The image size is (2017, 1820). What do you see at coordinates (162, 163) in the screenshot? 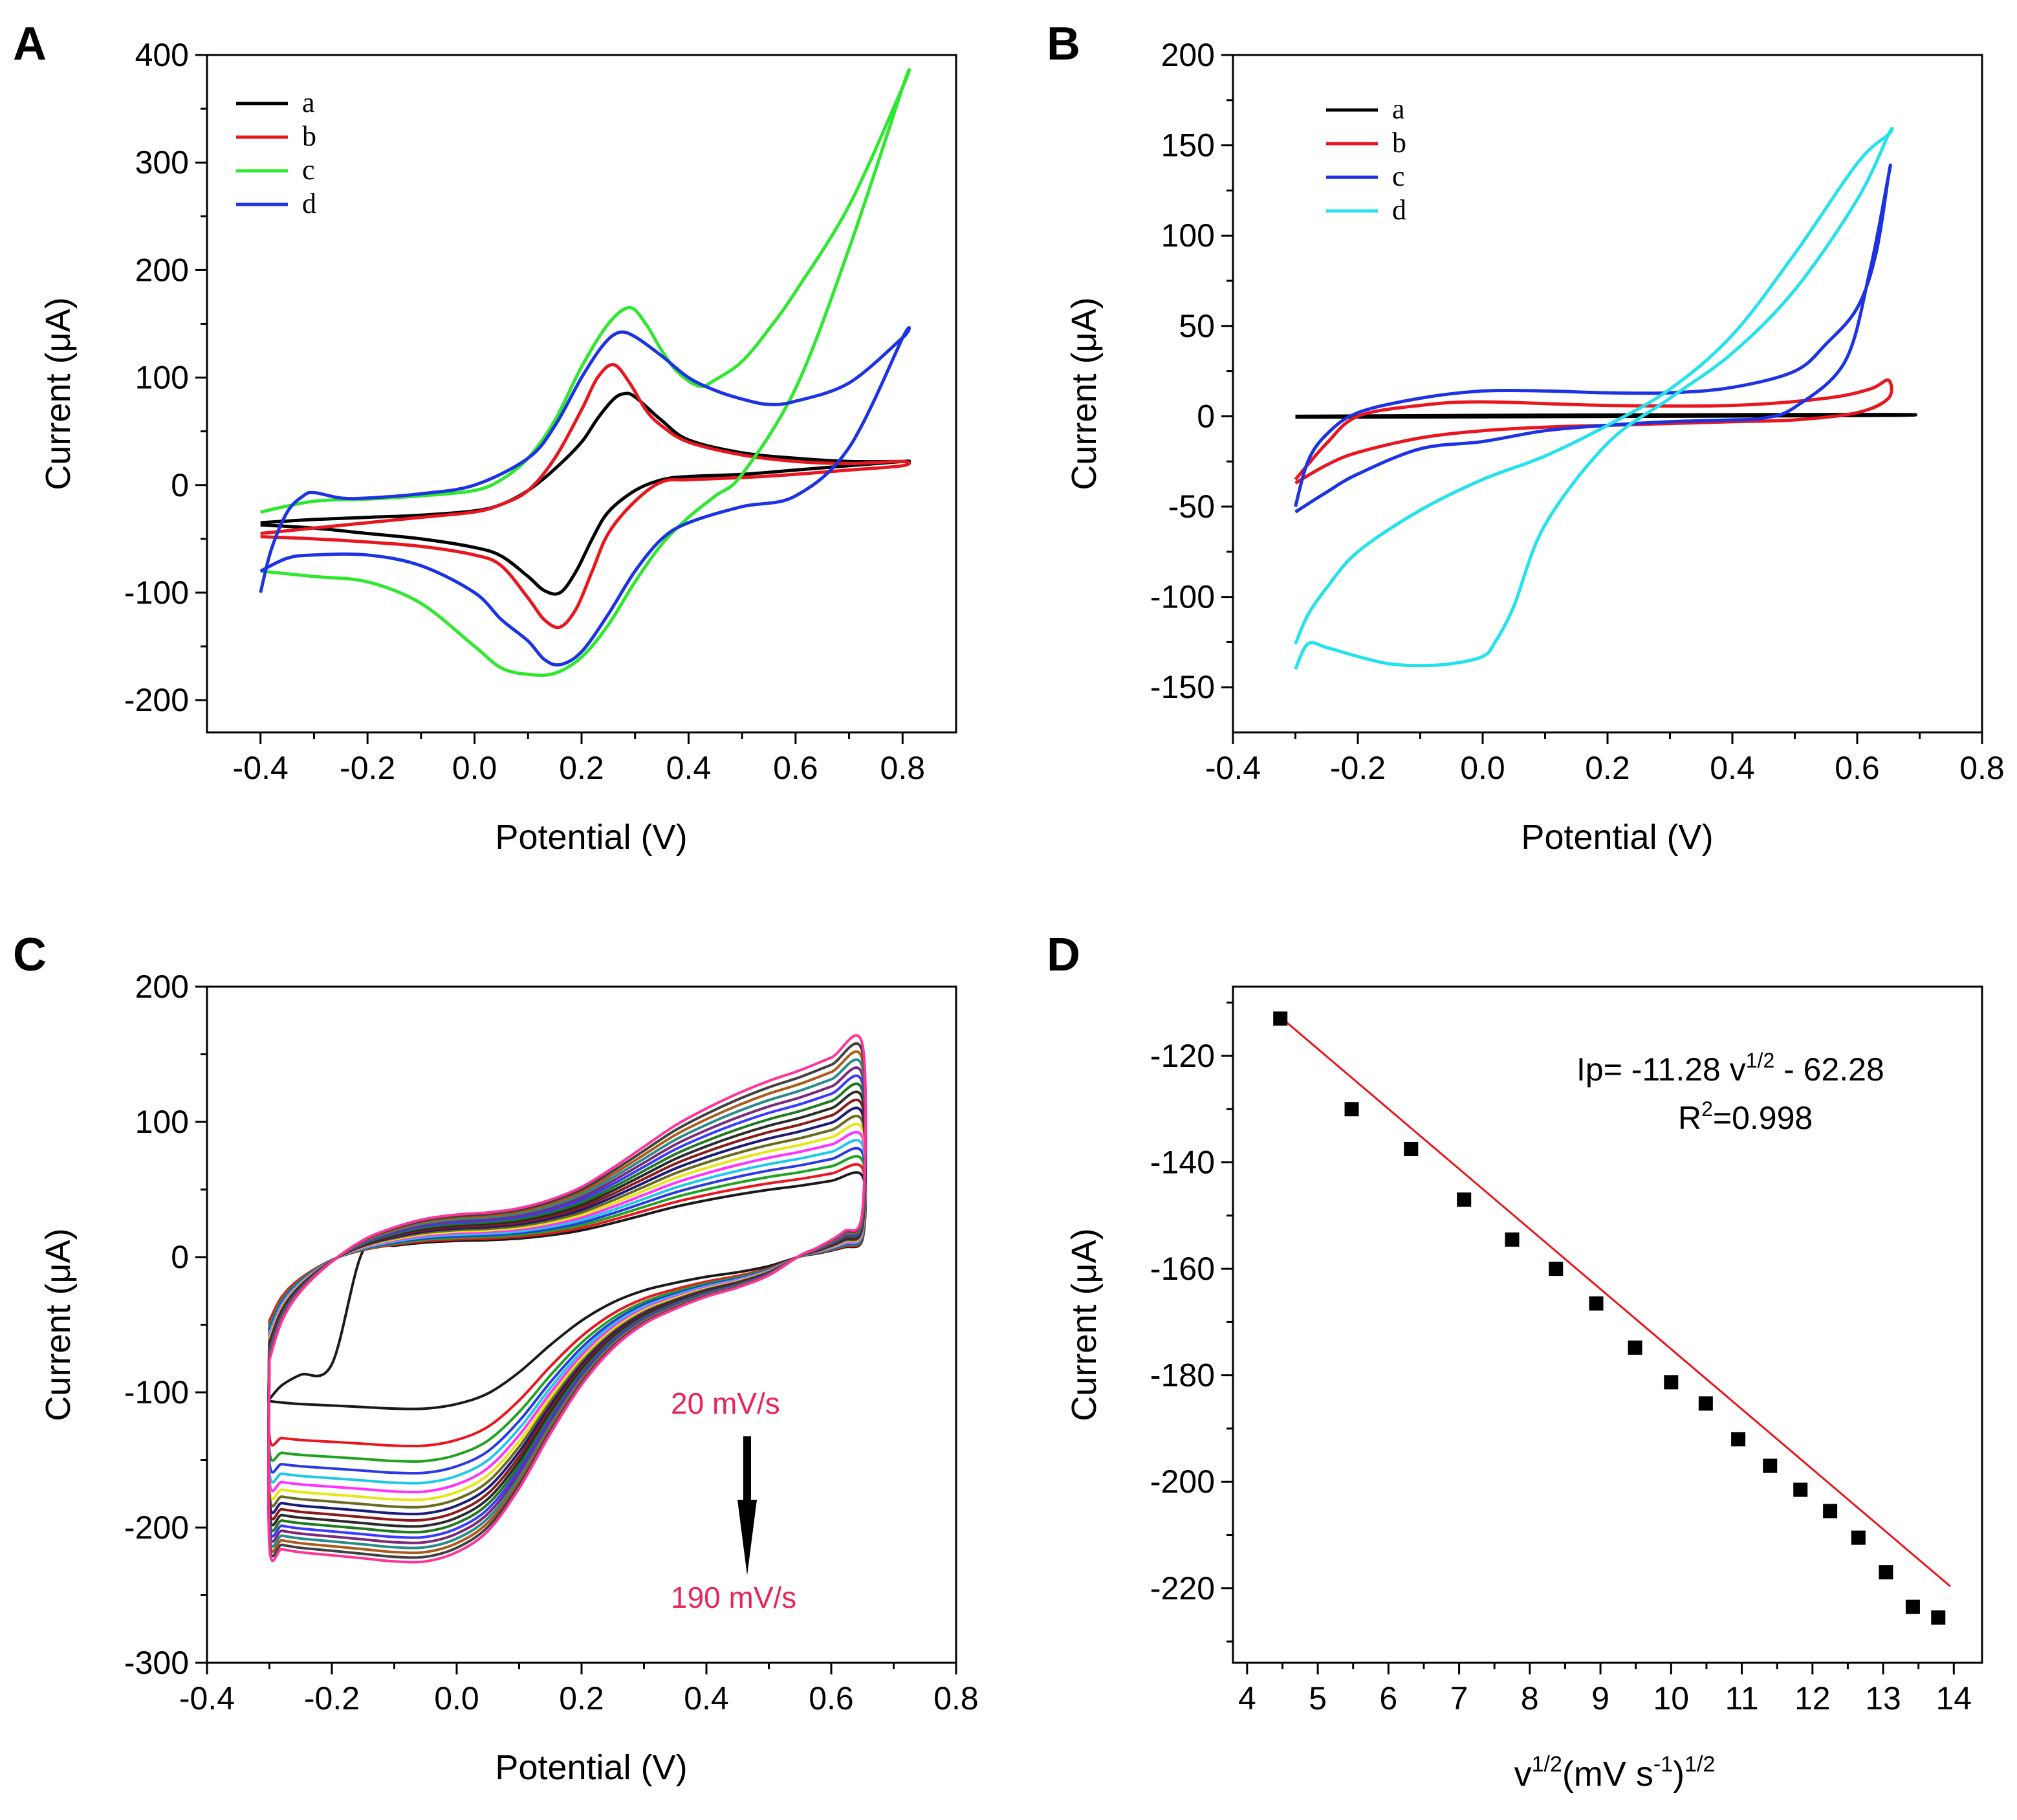
I see `y-tick-label: 300` at bounding box center [162, 163].